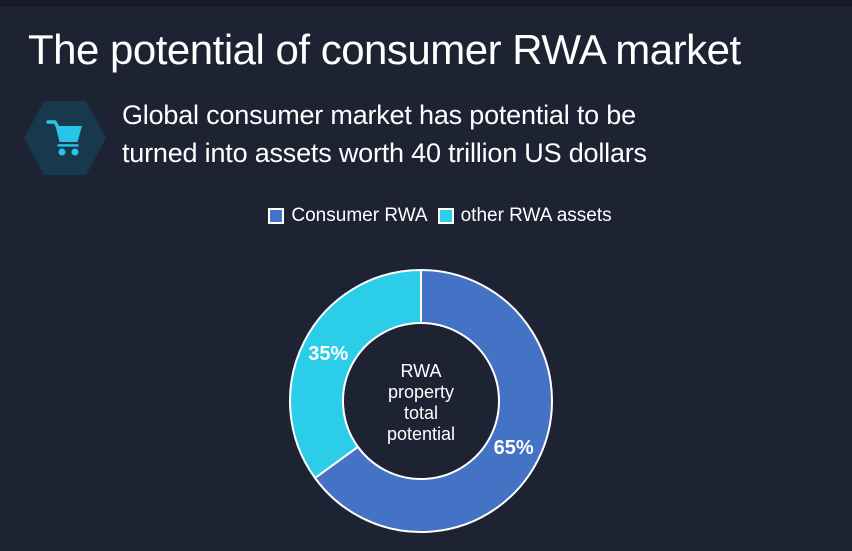 The image size is (852, 551). Describe the element at coordinates (421, 413) in the screenshot. I see `donut-center-label-line: total` at that location.